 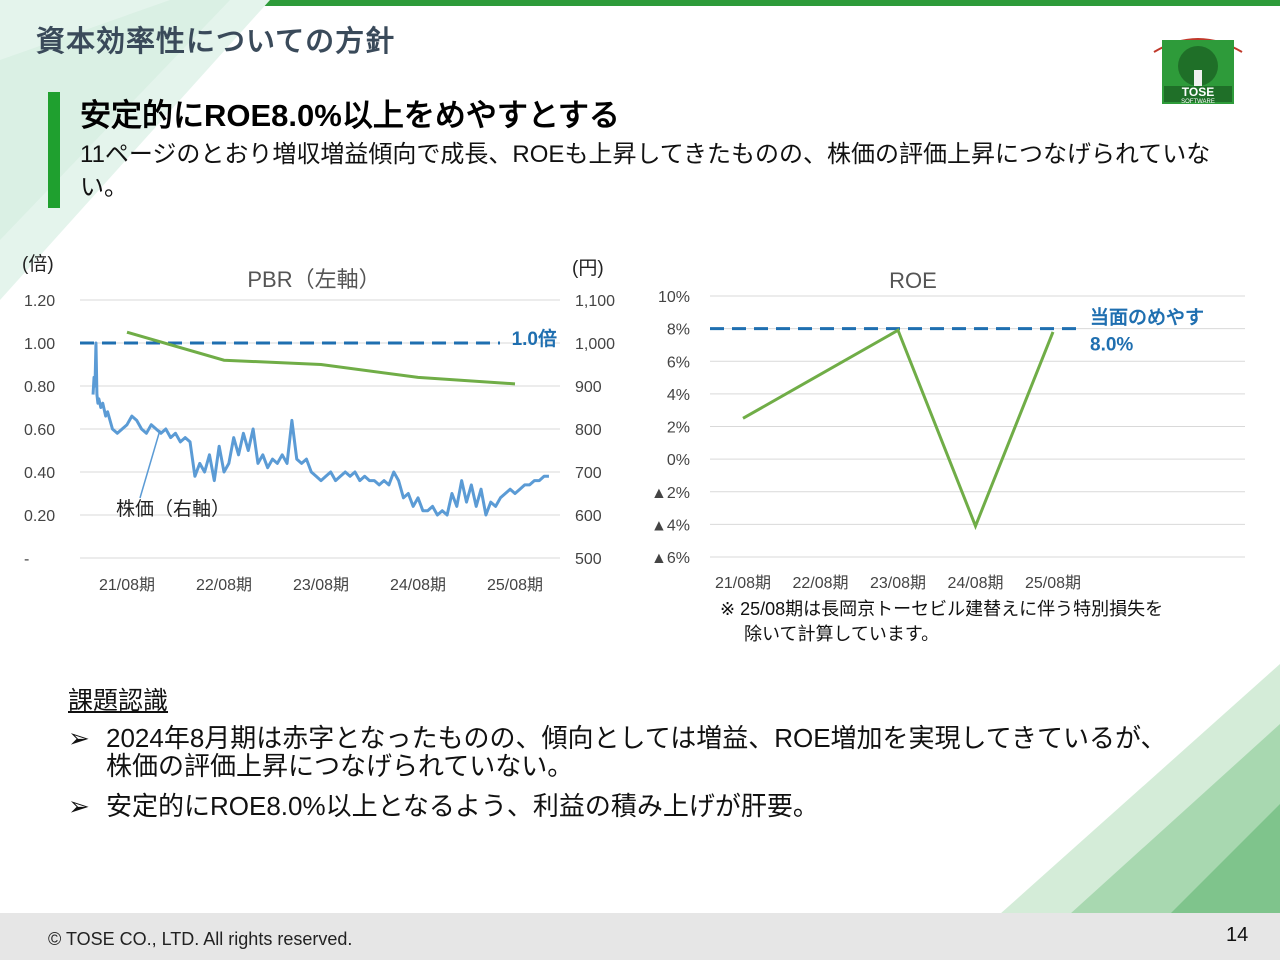 I want to click on roe-tick-label: 8%, so click(x=678, y=330).